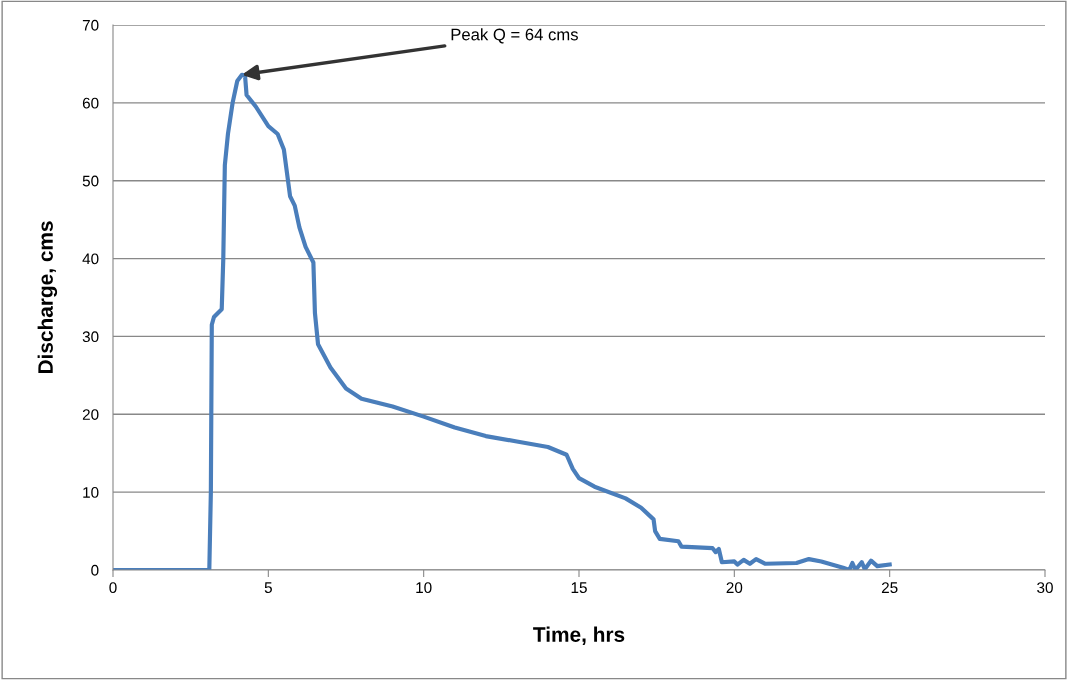 The width and height of the screenshot is (1068, 680). I want to click on x-tick-label: 20, so click(734, 588).